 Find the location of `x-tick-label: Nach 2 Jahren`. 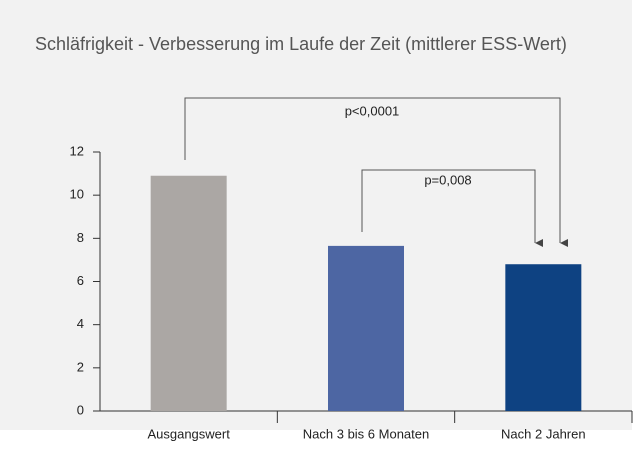

x-tick-label: Nach 2 Jahren is located at coordinates (543, 433).